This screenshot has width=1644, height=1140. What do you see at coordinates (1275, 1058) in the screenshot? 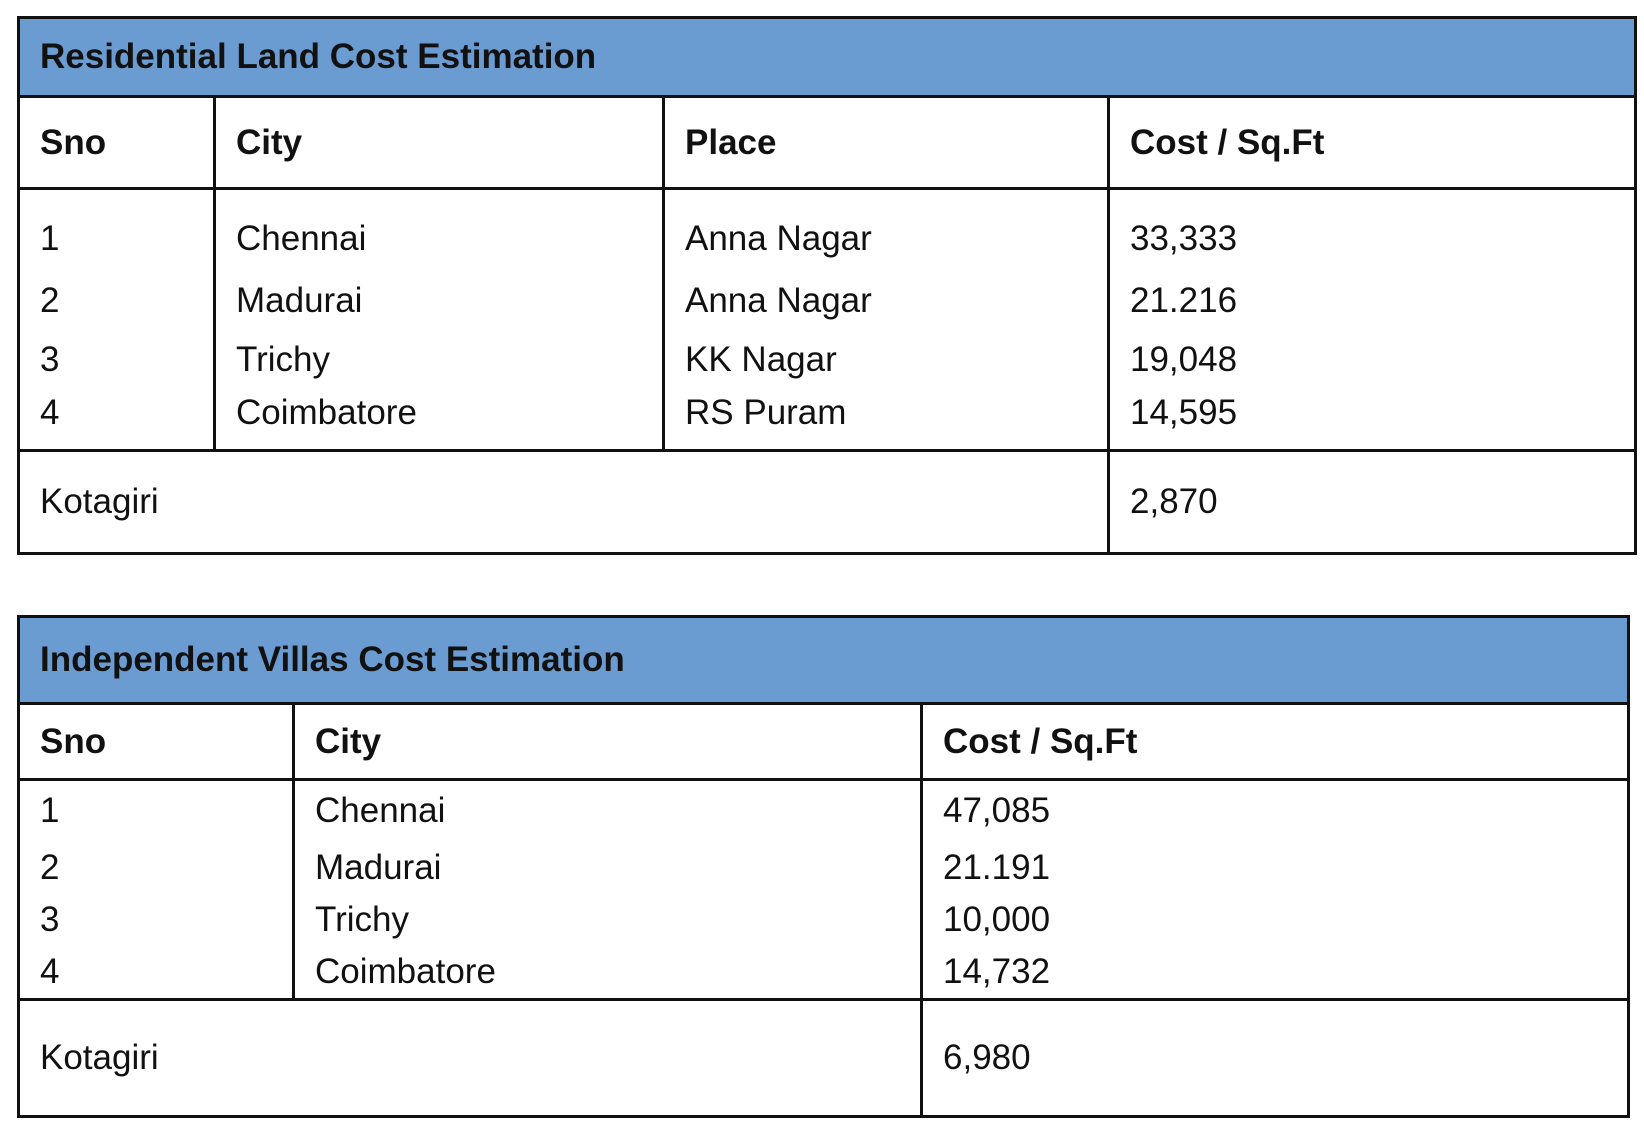
I see `summary-cost: 6,980` at bounding box center [1275, 1058].